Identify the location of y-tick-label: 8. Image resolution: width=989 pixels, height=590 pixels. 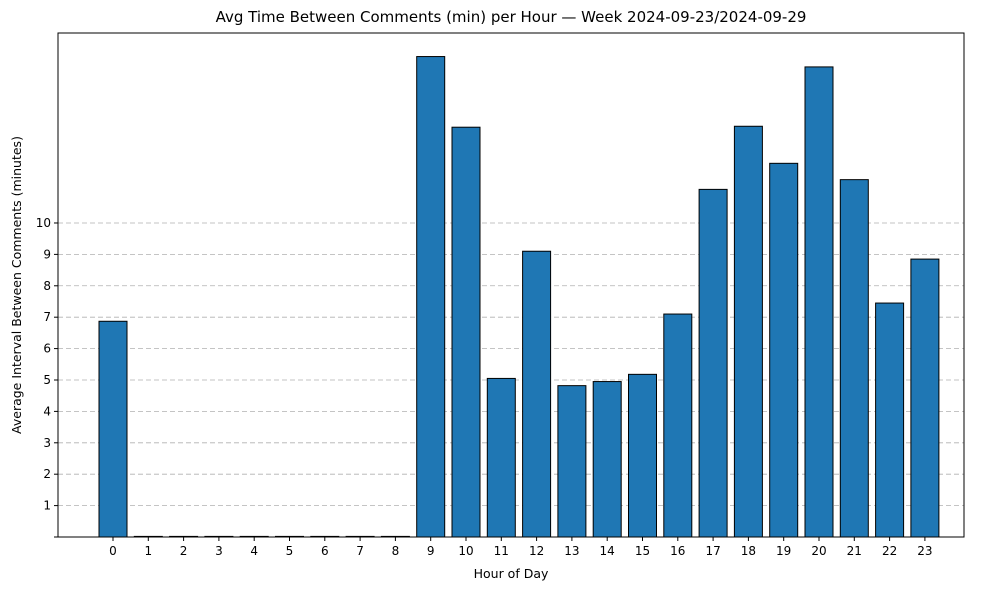
(47, 286).